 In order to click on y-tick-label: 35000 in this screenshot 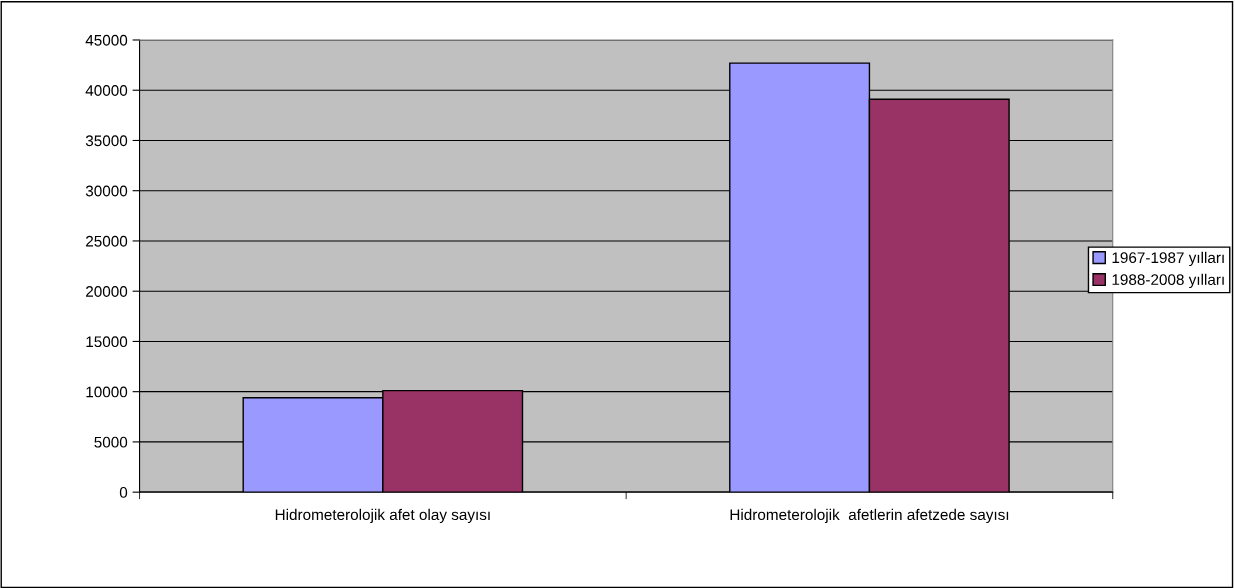, I will do `click(106, 141)`.